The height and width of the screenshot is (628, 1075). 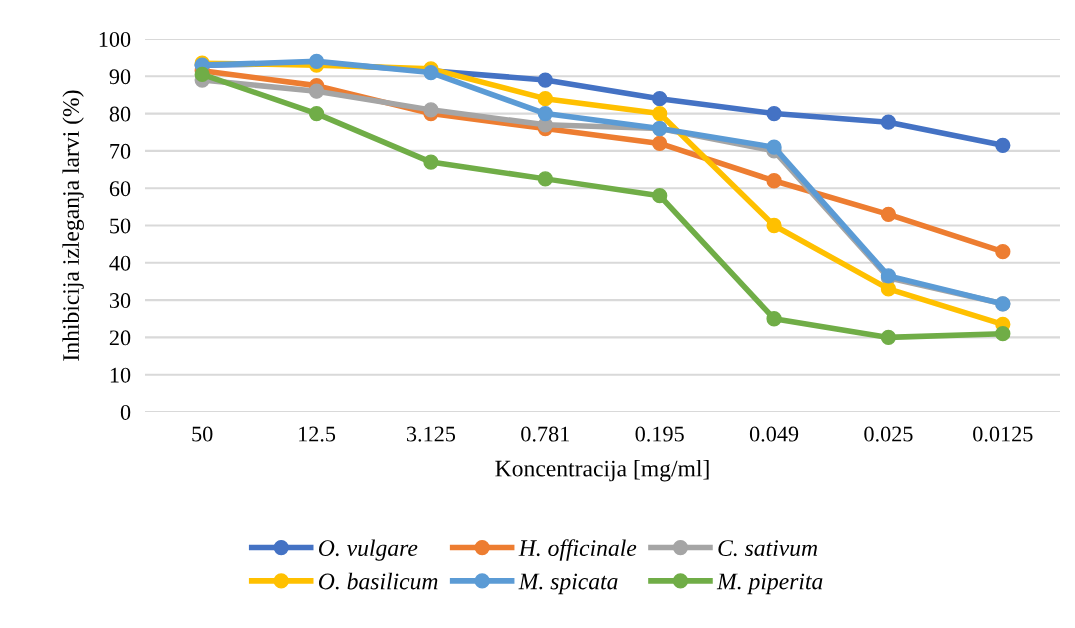 I want to click on legend-label: H. officinale, so click(x=577, y=550).